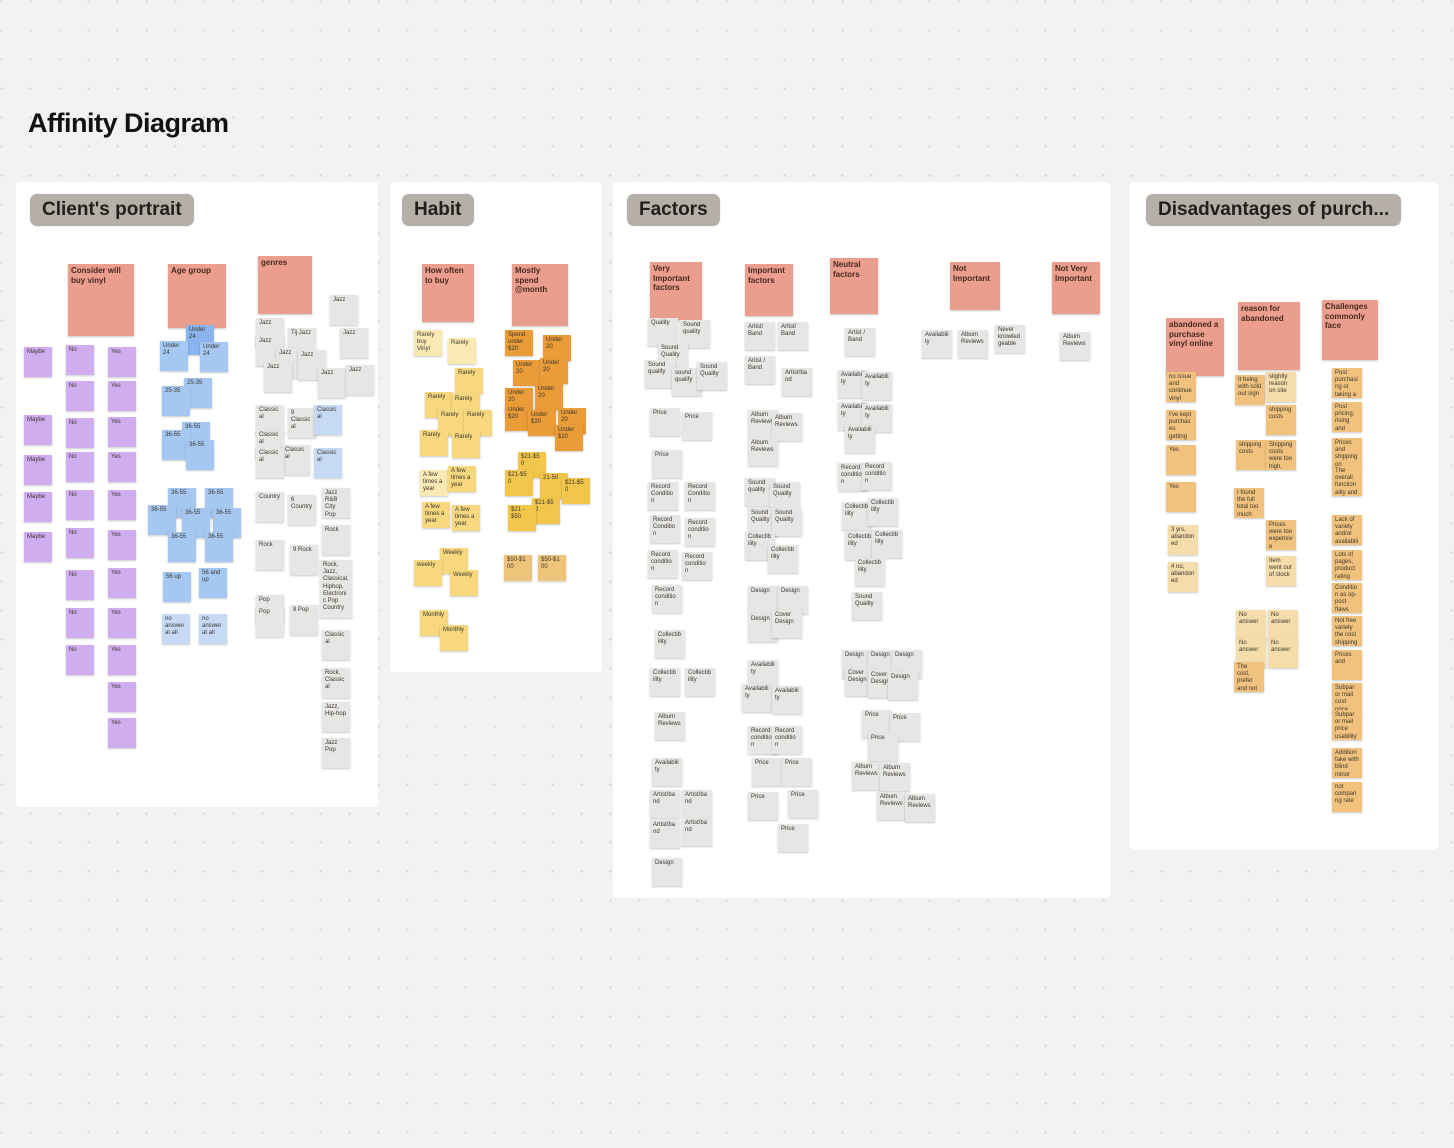 The width and height of the screenshot is (1454, 1148). What do you see at coordinates (1076, 288) in the screenshot?
I see `group-header-note: Not Very Important` at bounding box center [1076, 288].